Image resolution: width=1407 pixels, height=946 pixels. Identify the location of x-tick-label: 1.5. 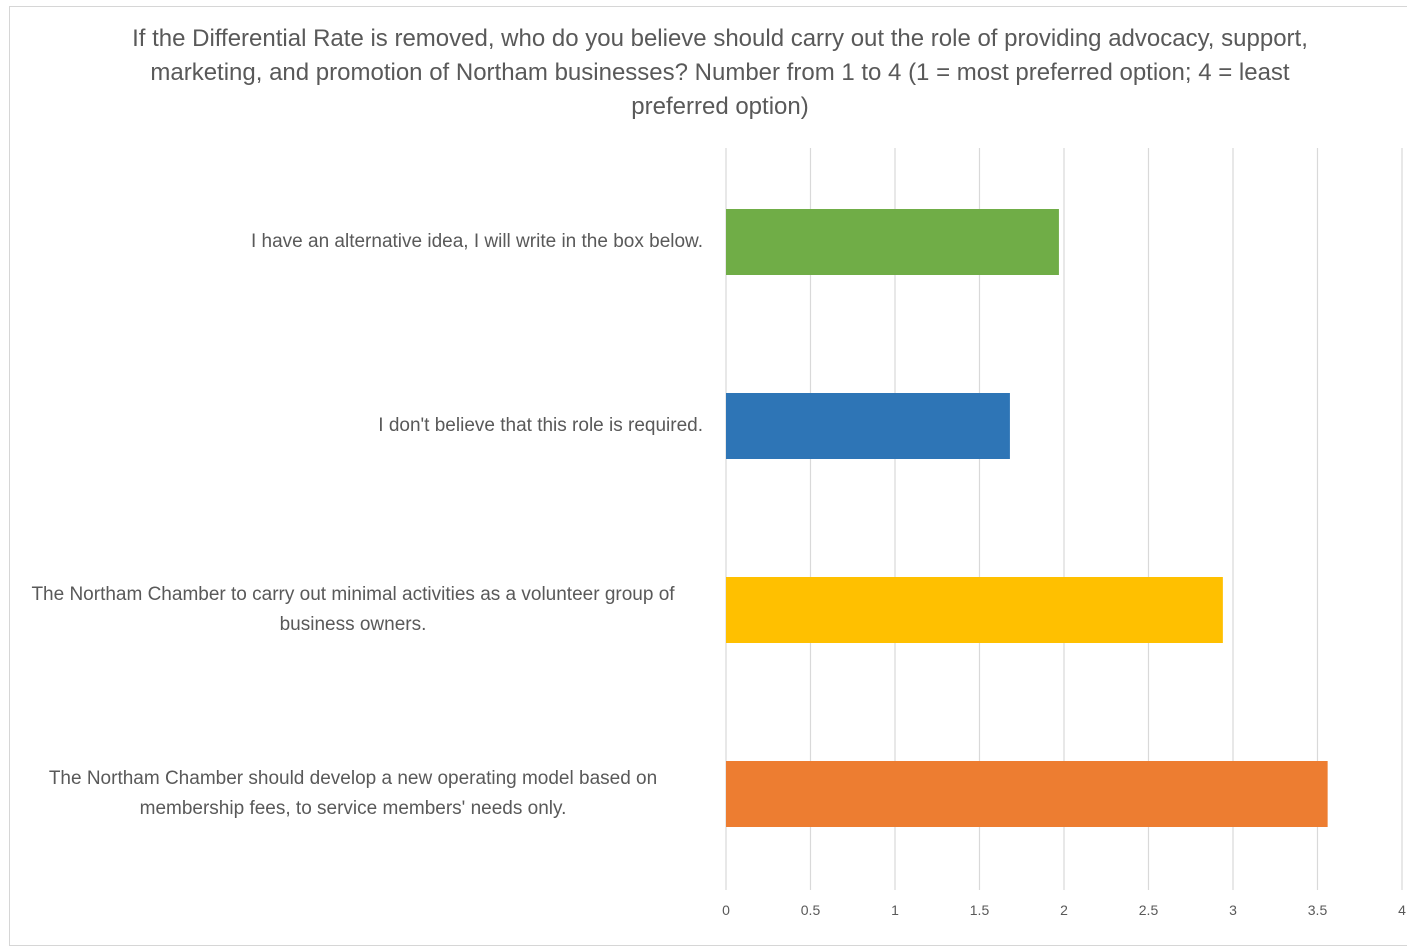
(980, 910).